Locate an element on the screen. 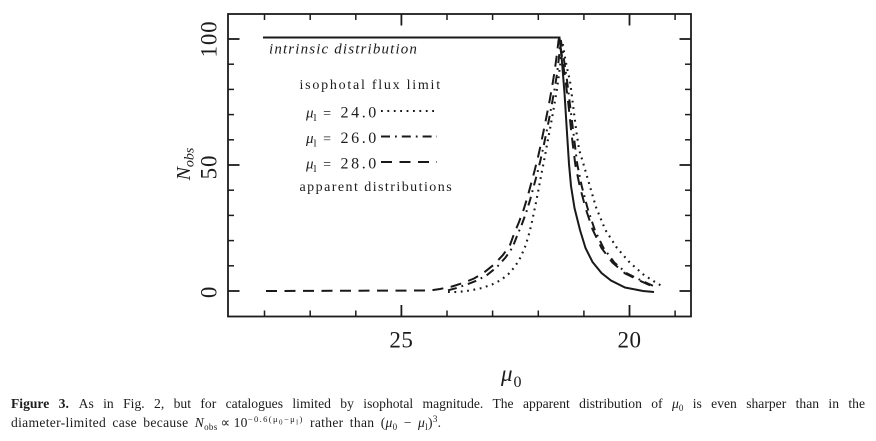 The image size is (876, 441). svg-text: μl = 24.0 is located at coordinates (342, 115).